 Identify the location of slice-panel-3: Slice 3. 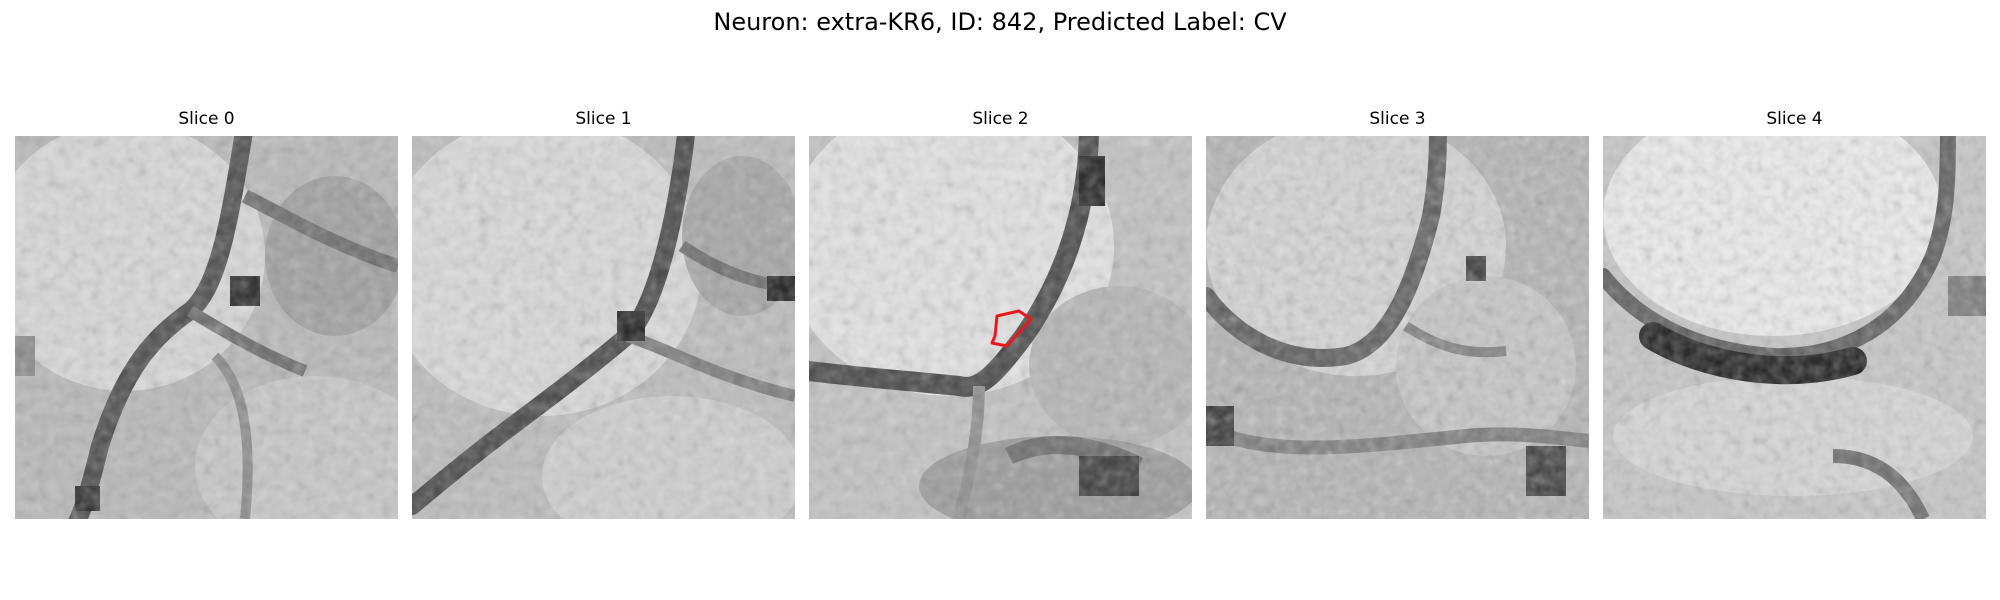
(1397, 313).